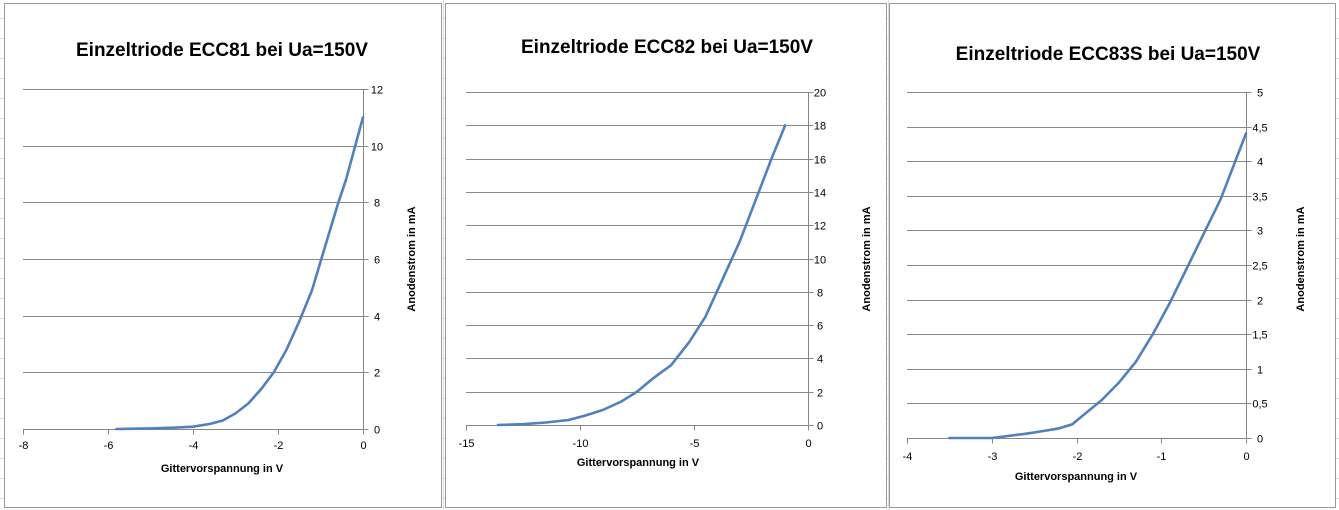  I want to click on gridlines, so click(193, 231).